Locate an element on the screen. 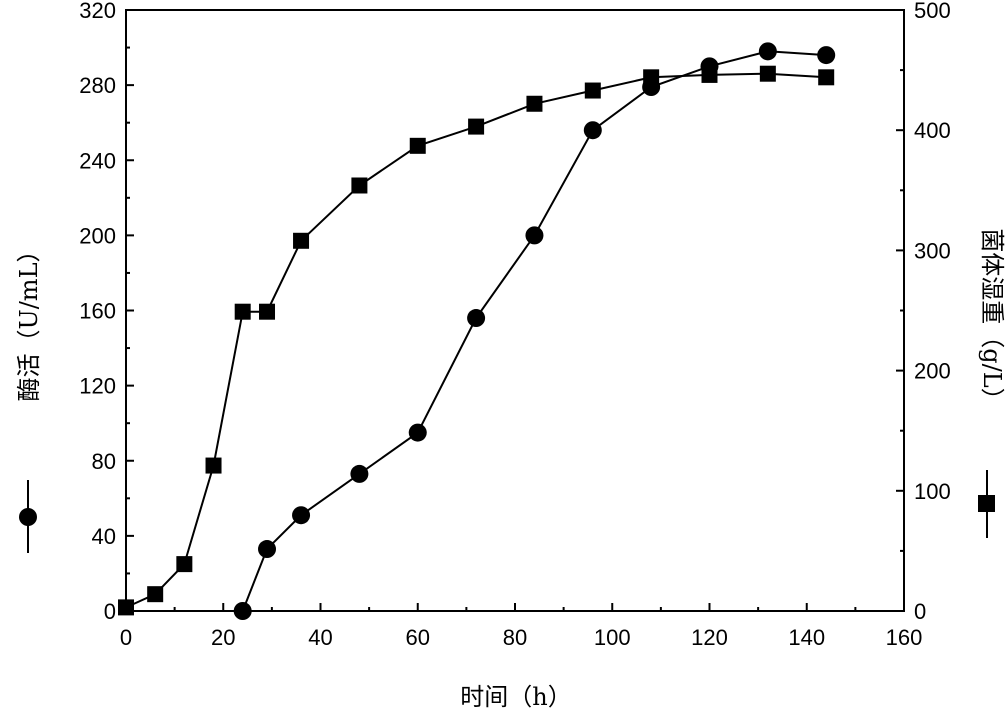 Image resolution: width=1005 pixels, height=717 pixels. right-axis-legend: 菌体湿重（g/L） is located at coordinates (991, 383).